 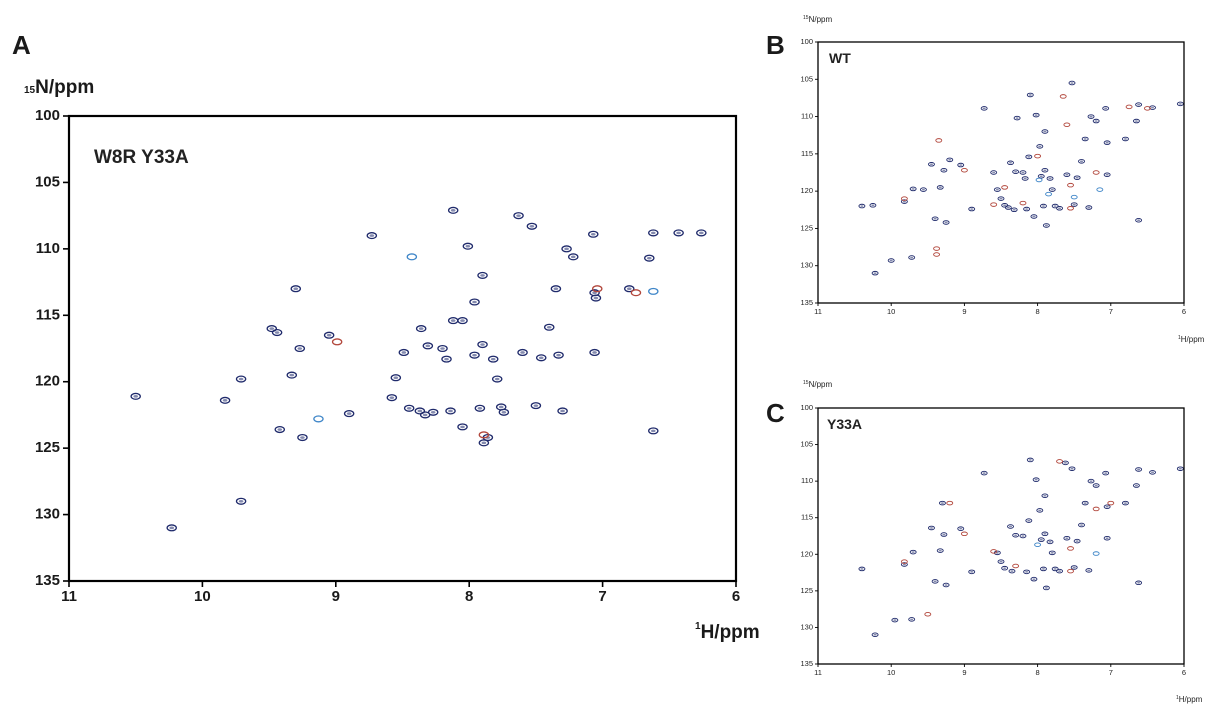 I want to click on x-tick-label-a-5: 6, so click(x=736, y=596).